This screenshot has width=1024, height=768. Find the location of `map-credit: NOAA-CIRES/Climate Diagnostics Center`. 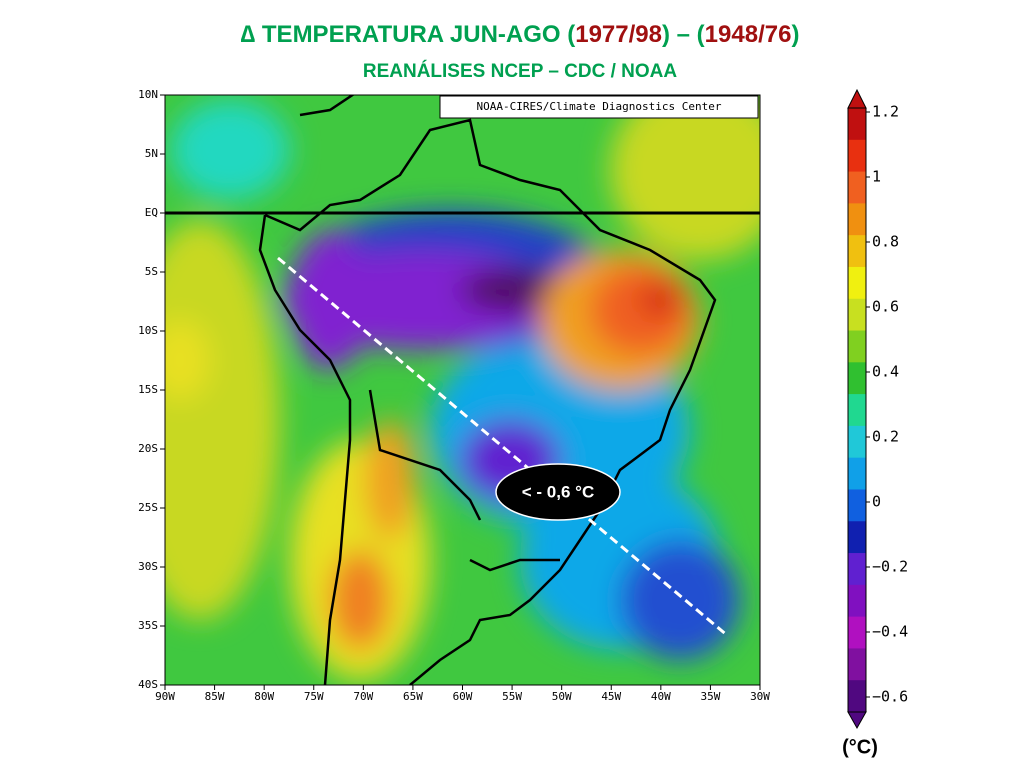

map-credit: NOAA-CIRES/Climate Diagnostics Center is located at coordinates (598, 106).